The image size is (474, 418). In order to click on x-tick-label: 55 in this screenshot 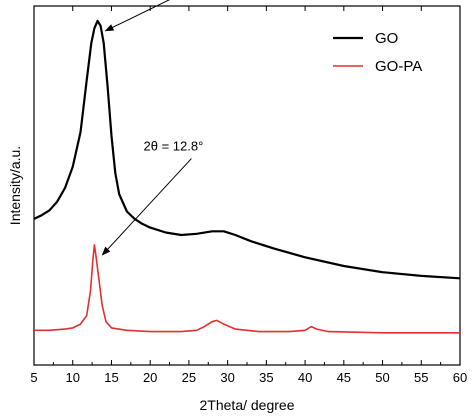, I will do `click(421, 377)`.